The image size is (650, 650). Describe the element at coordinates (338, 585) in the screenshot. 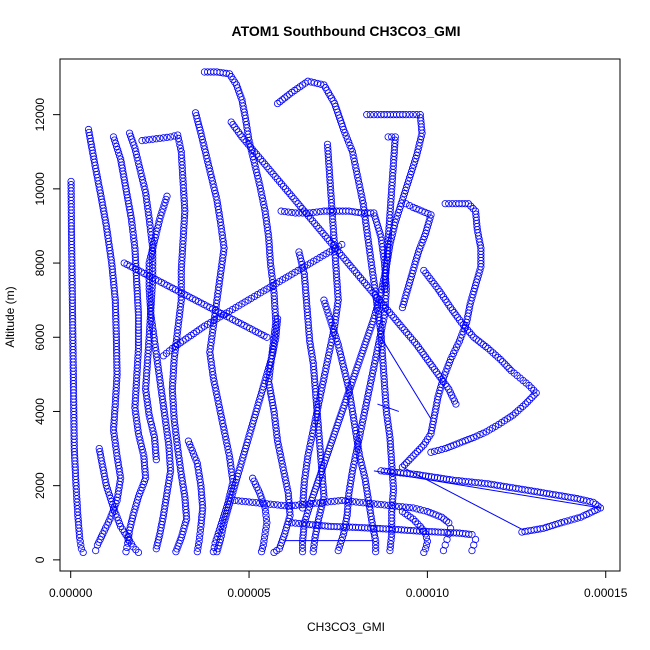

I see `x-axis: 0.00000 0.00005 0.00010 0.00015` at that location.